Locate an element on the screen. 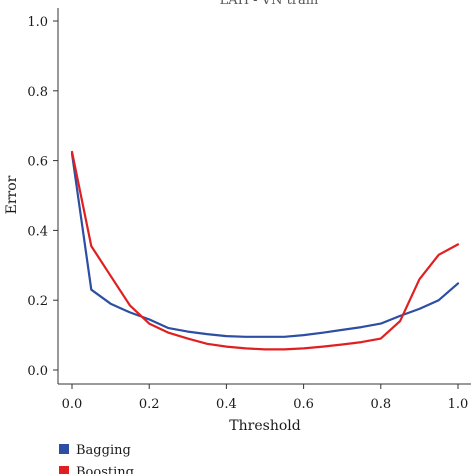 This screenshot has height=474, width=474. x-axis-label: Threshold is located at coordinates (264, 426).